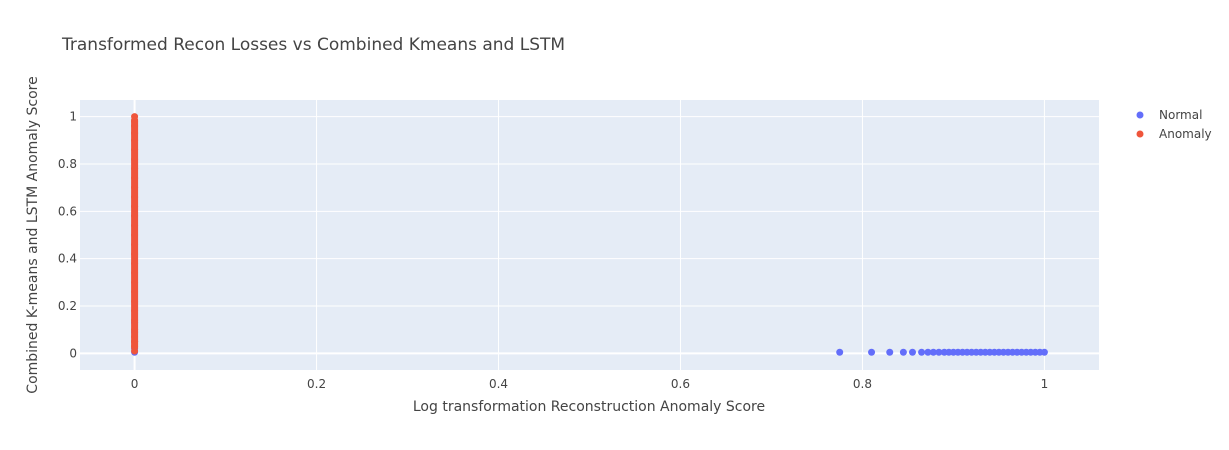  What do you see at coordinates (67, 211) in the screenshot?
I see `y-tick-label: 0.6` at bounding box center [67, 211].